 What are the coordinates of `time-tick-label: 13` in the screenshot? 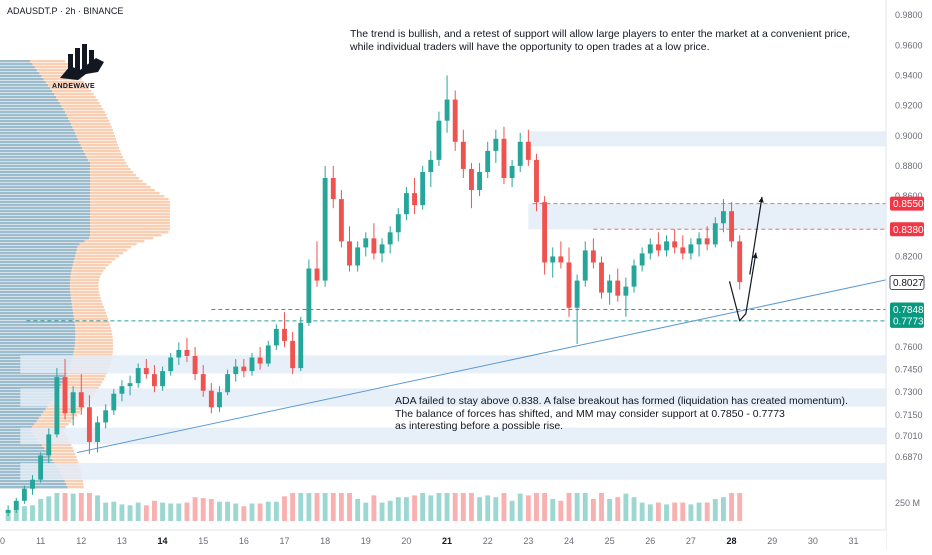 It's located at (122, 541).